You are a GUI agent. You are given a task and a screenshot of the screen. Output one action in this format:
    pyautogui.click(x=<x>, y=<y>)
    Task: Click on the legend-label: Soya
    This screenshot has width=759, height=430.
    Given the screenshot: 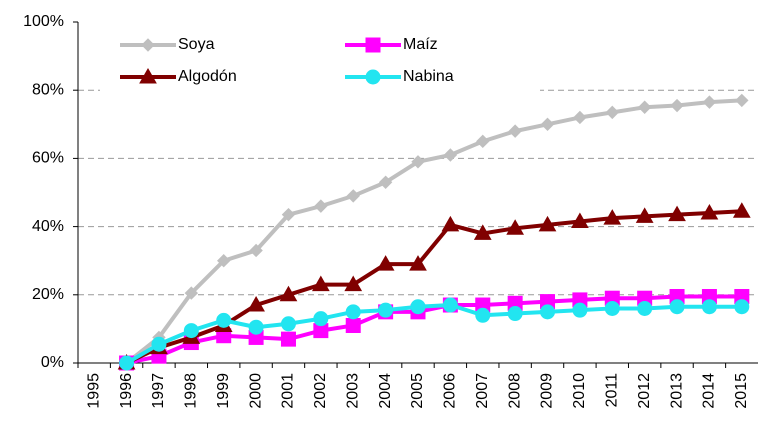 What is the action you would take?
    pyautogui.click(x=196, y=44)
    